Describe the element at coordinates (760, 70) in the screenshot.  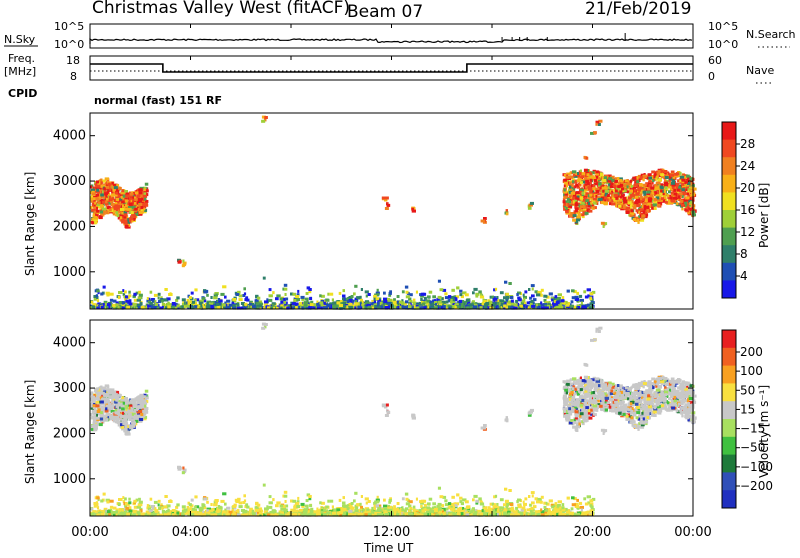
I see `nave-label: Nave` at that location.